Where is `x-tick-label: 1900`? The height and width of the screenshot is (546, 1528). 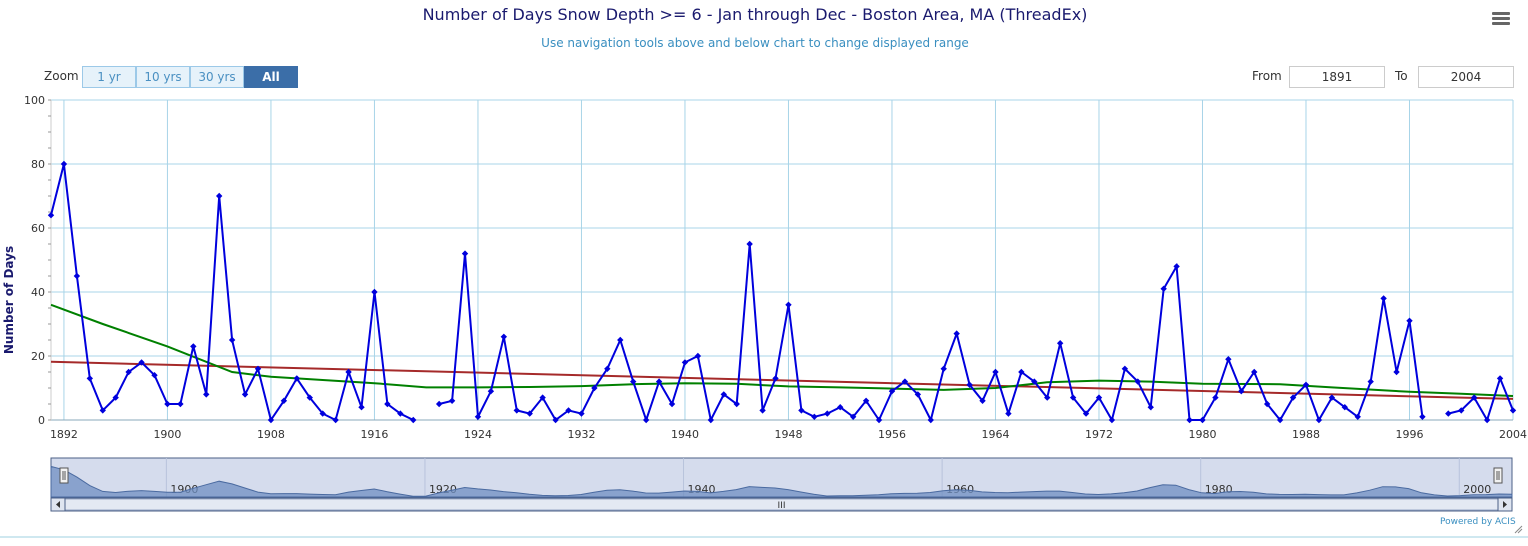
x-tick-label: 1900 is located at coordinates (167, 434).